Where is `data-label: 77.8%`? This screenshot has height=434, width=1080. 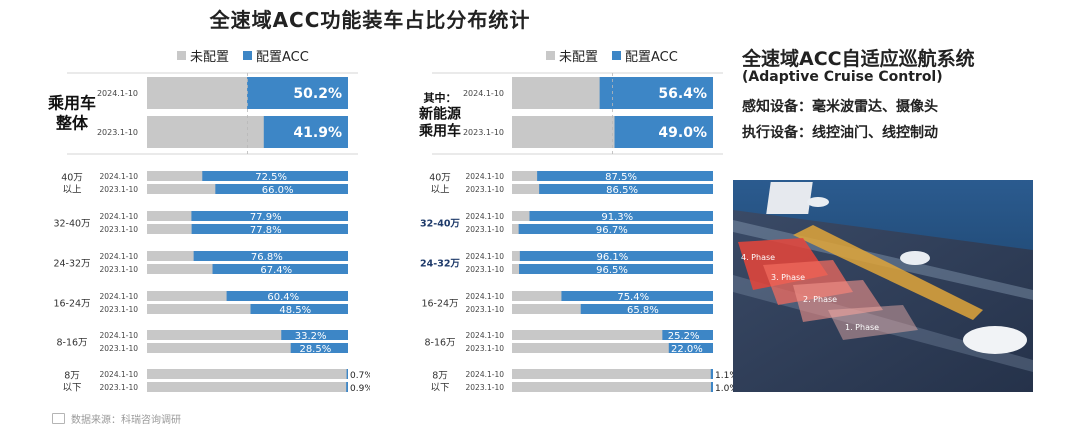 data-label: 77.8% is located at coordinates (266, 230).